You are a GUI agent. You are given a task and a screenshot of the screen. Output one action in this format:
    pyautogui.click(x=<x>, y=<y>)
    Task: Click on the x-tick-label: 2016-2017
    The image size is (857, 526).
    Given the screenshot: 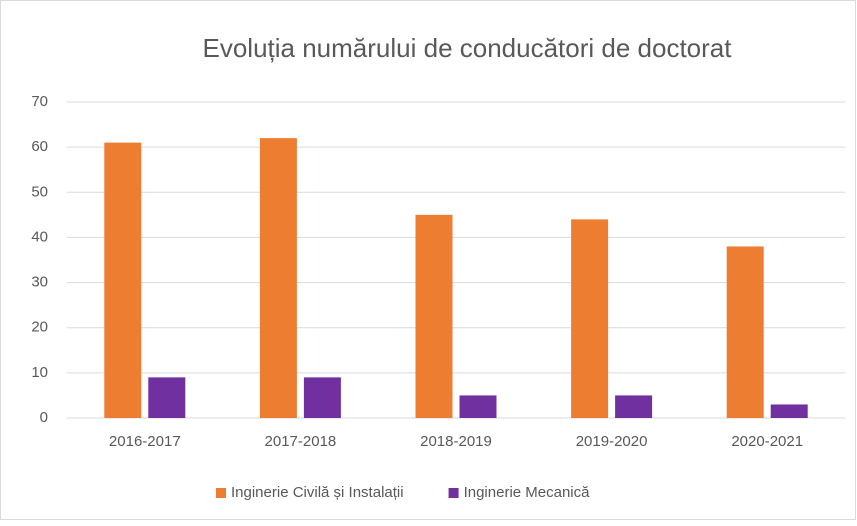 What is the action you would take?
    pyautogui.click(x=145, y=441)
    